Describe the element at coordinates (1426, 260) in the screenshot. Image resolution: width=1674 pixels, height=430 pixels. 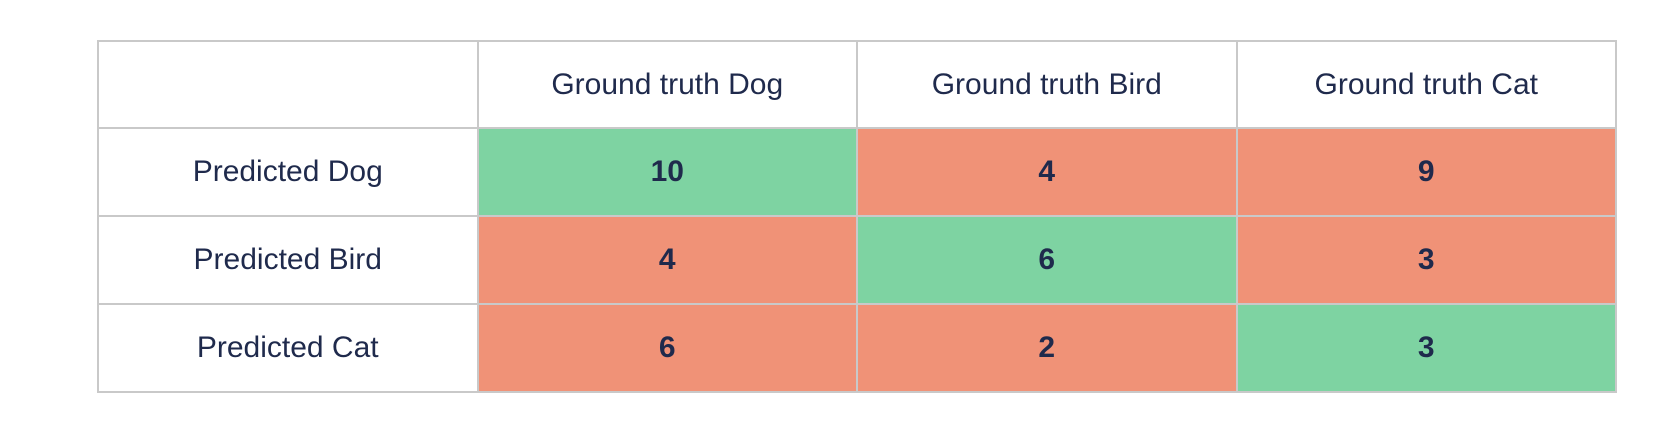
I see `cell-predicted-bird-ground-truth-cat: 3` at that location.